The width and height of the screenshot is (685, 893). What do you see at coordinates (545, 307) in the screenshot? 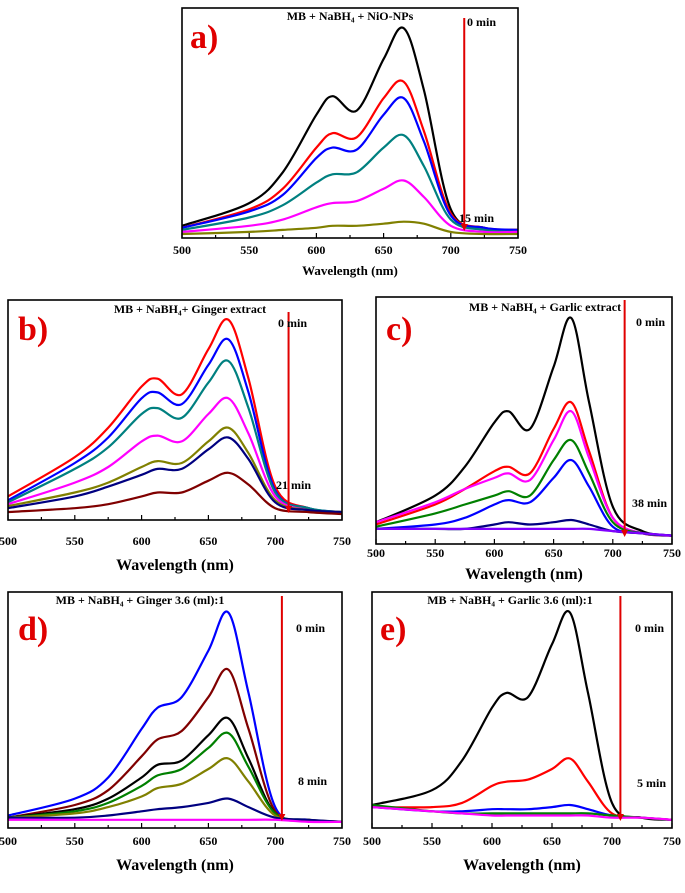
I see `chart-title: MB + NaBH₄ + Garlic extract` at bounding box center [545, 307].